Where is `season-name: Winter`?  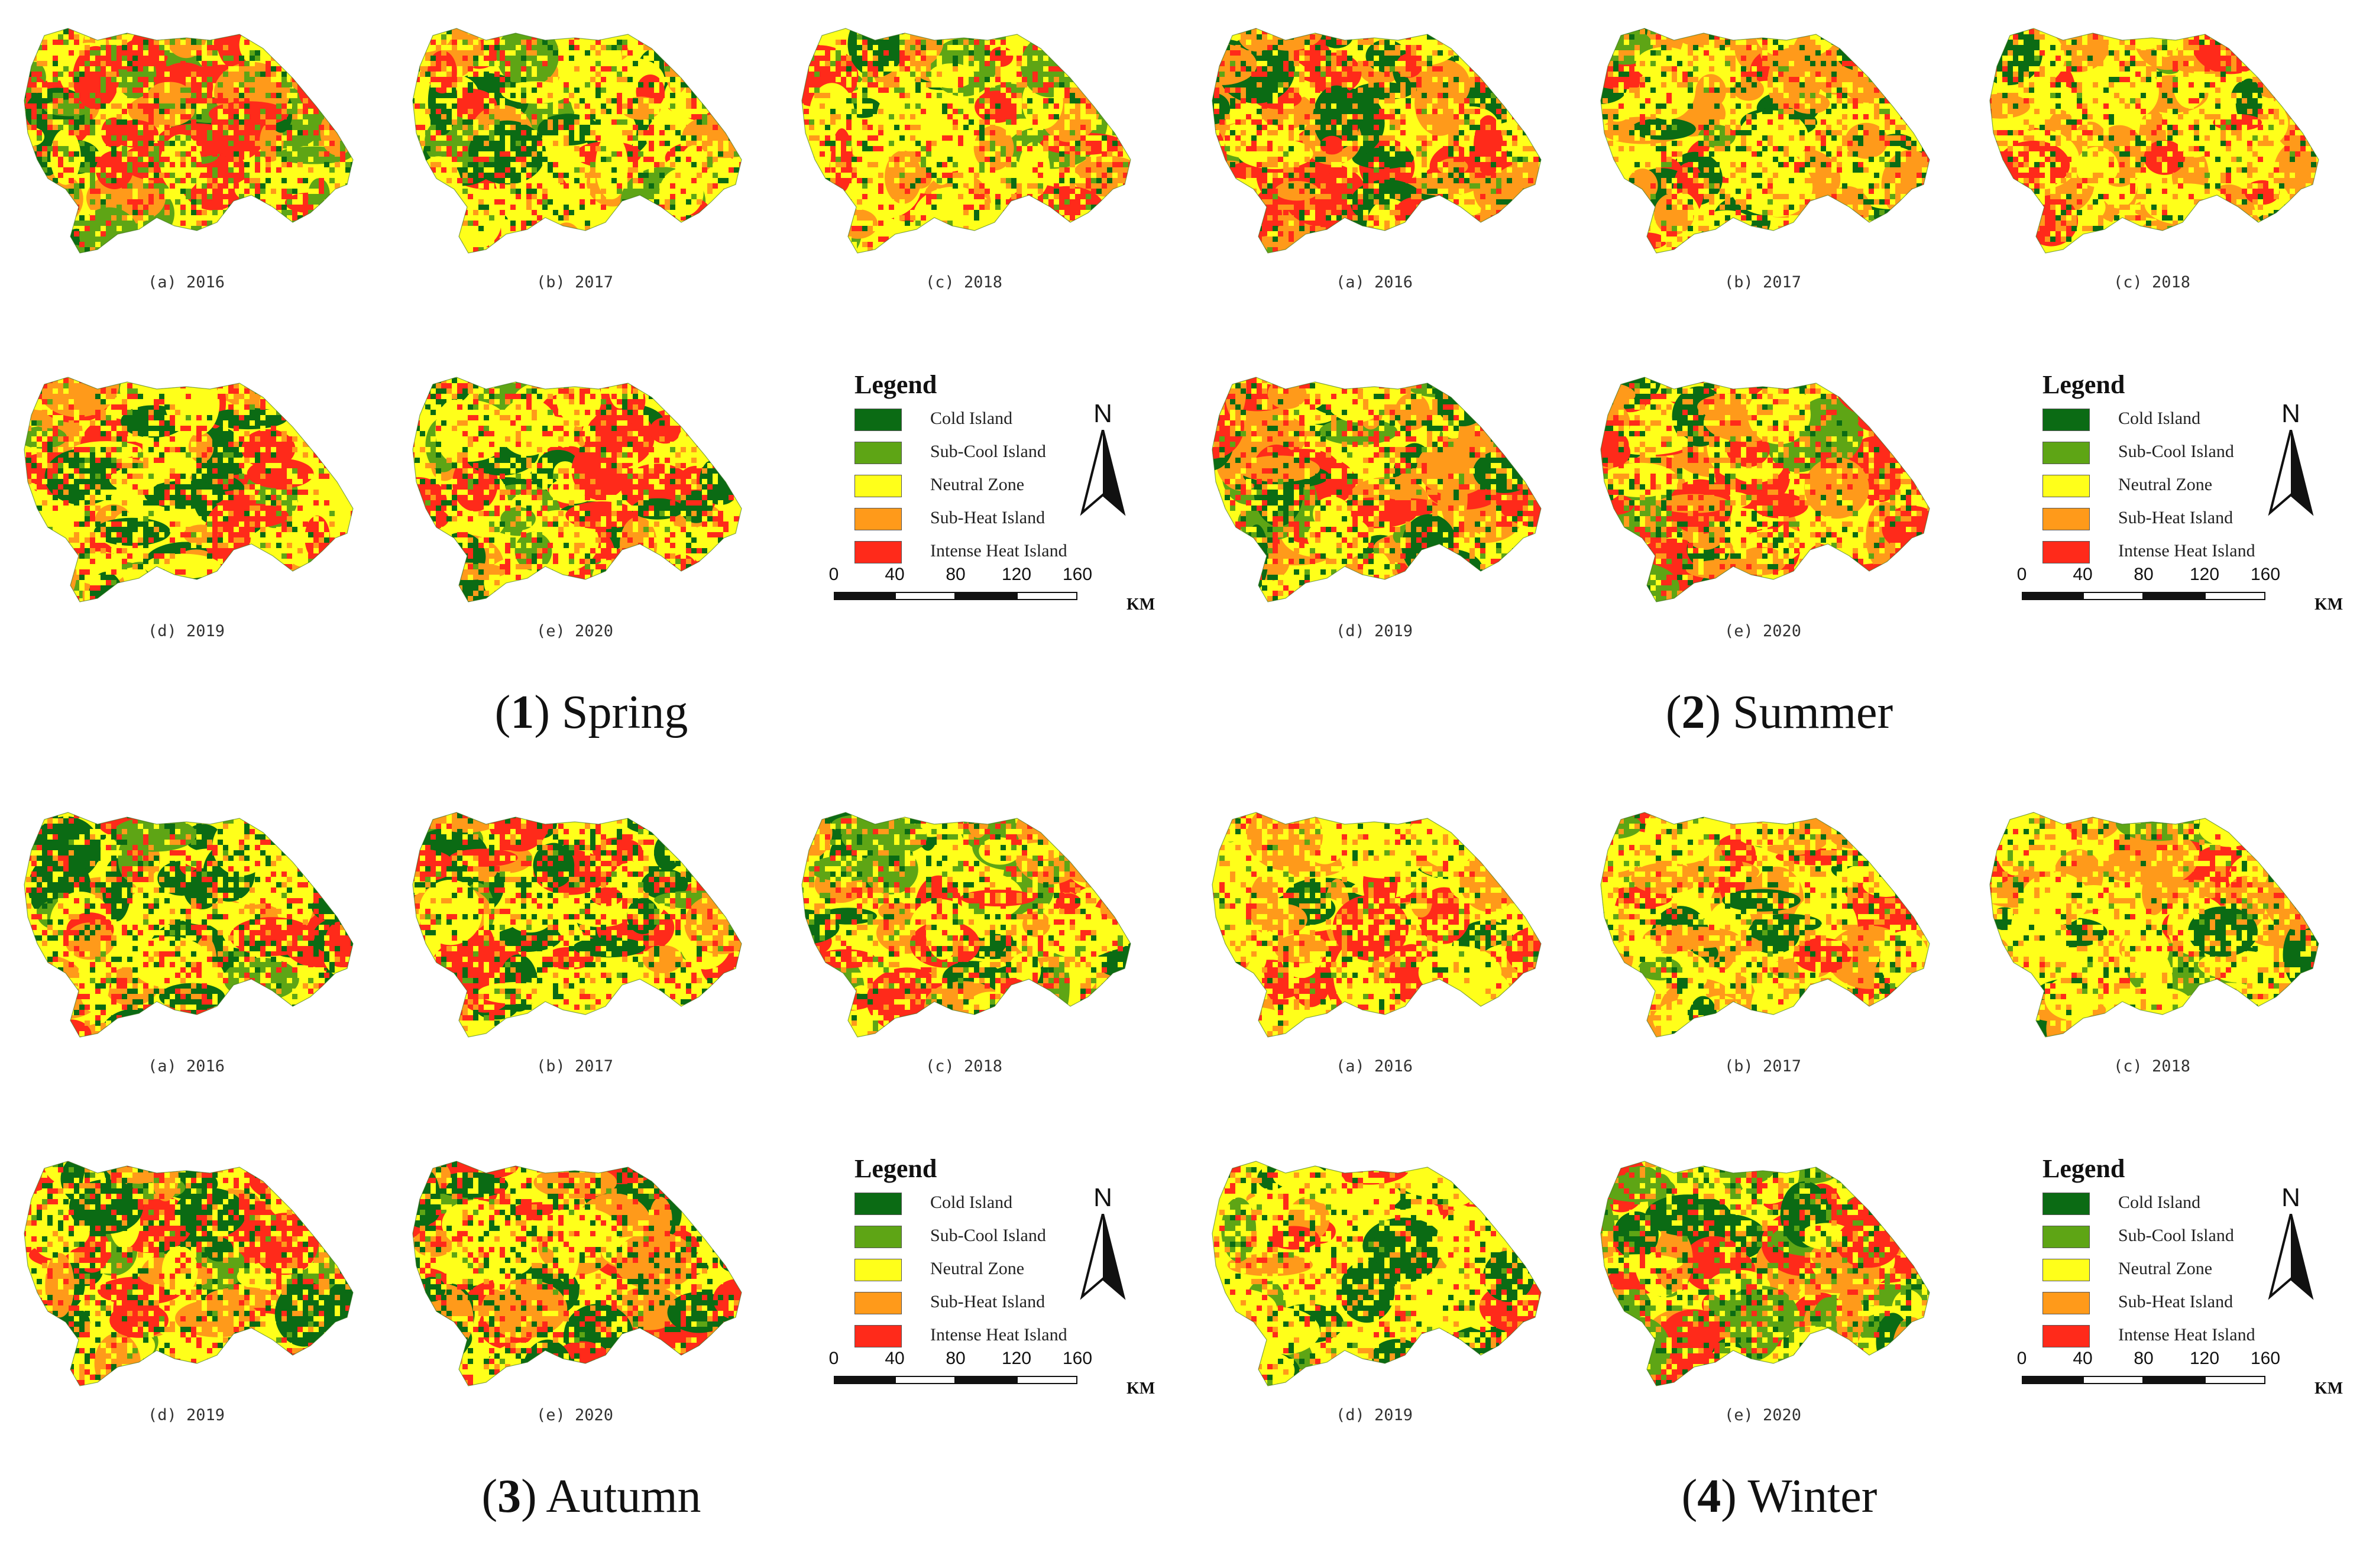
season-name: Winter is located at coordinates (1812, 1496).